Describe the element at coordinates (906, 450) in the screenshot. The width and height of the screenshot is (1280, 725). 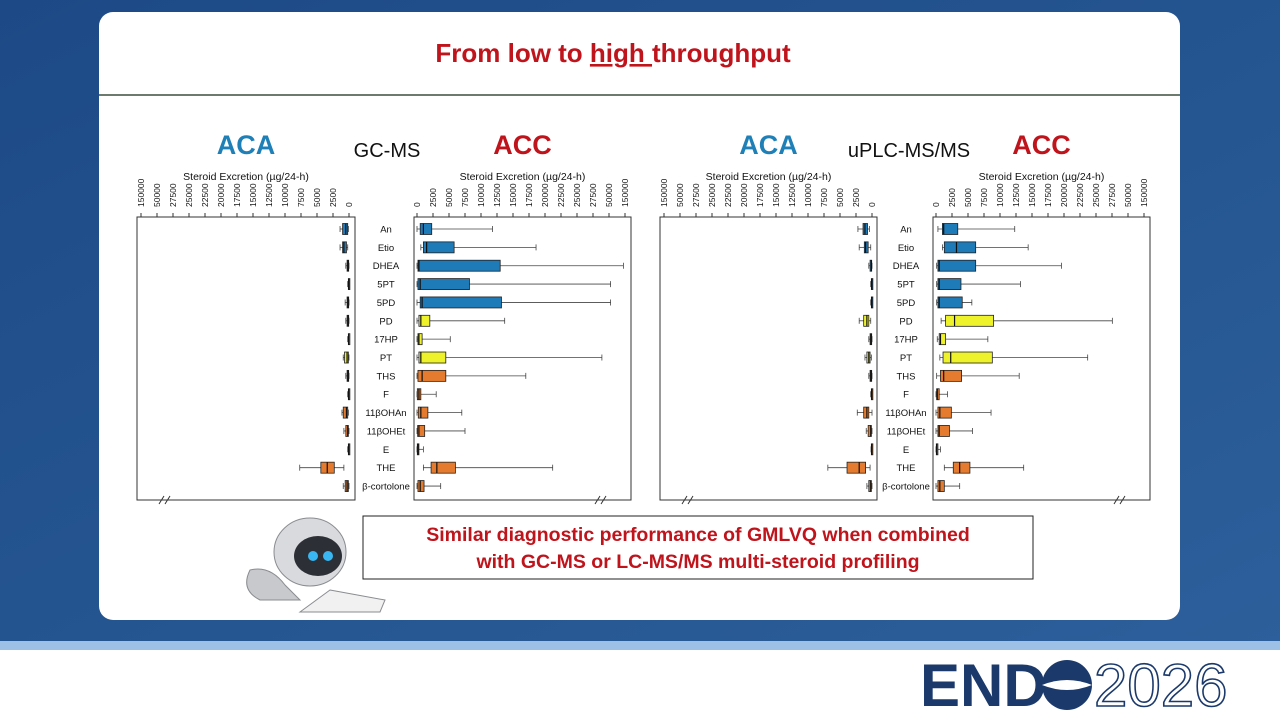
I see `category-label: E` at that location.